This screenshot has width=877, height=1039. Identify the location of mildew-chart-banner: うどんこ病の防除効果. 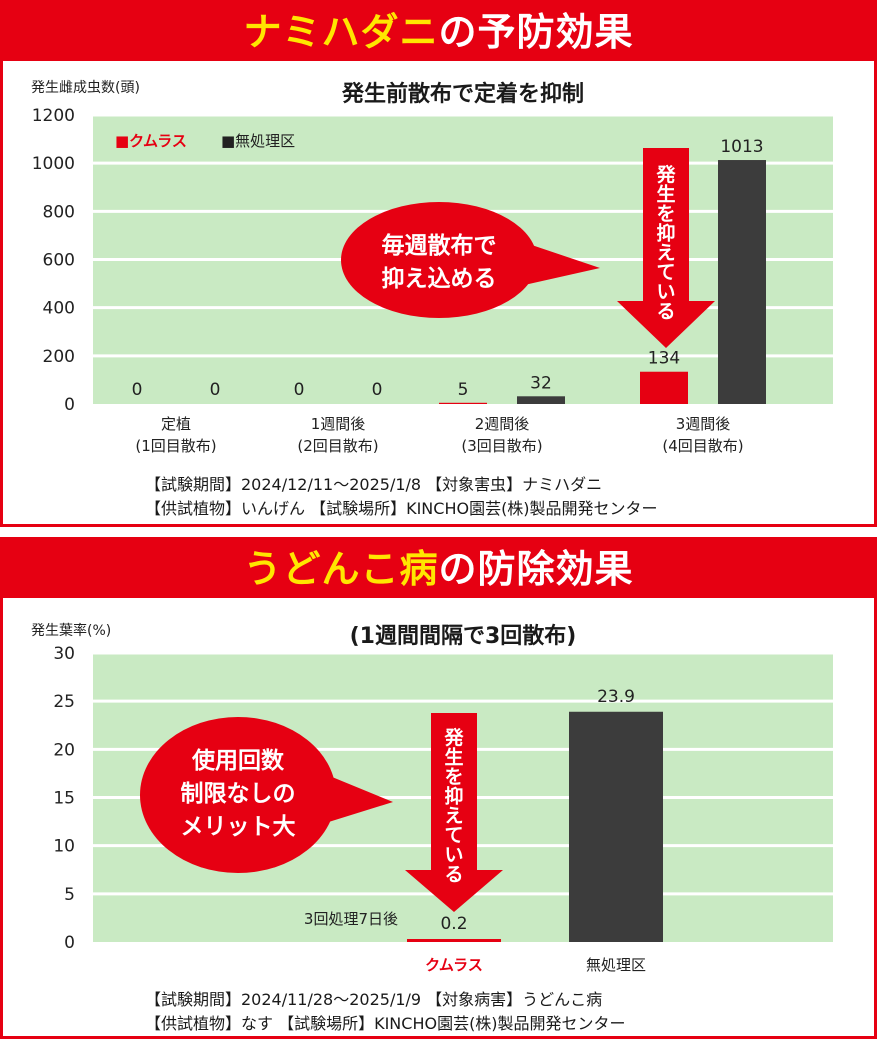
(438, 569).